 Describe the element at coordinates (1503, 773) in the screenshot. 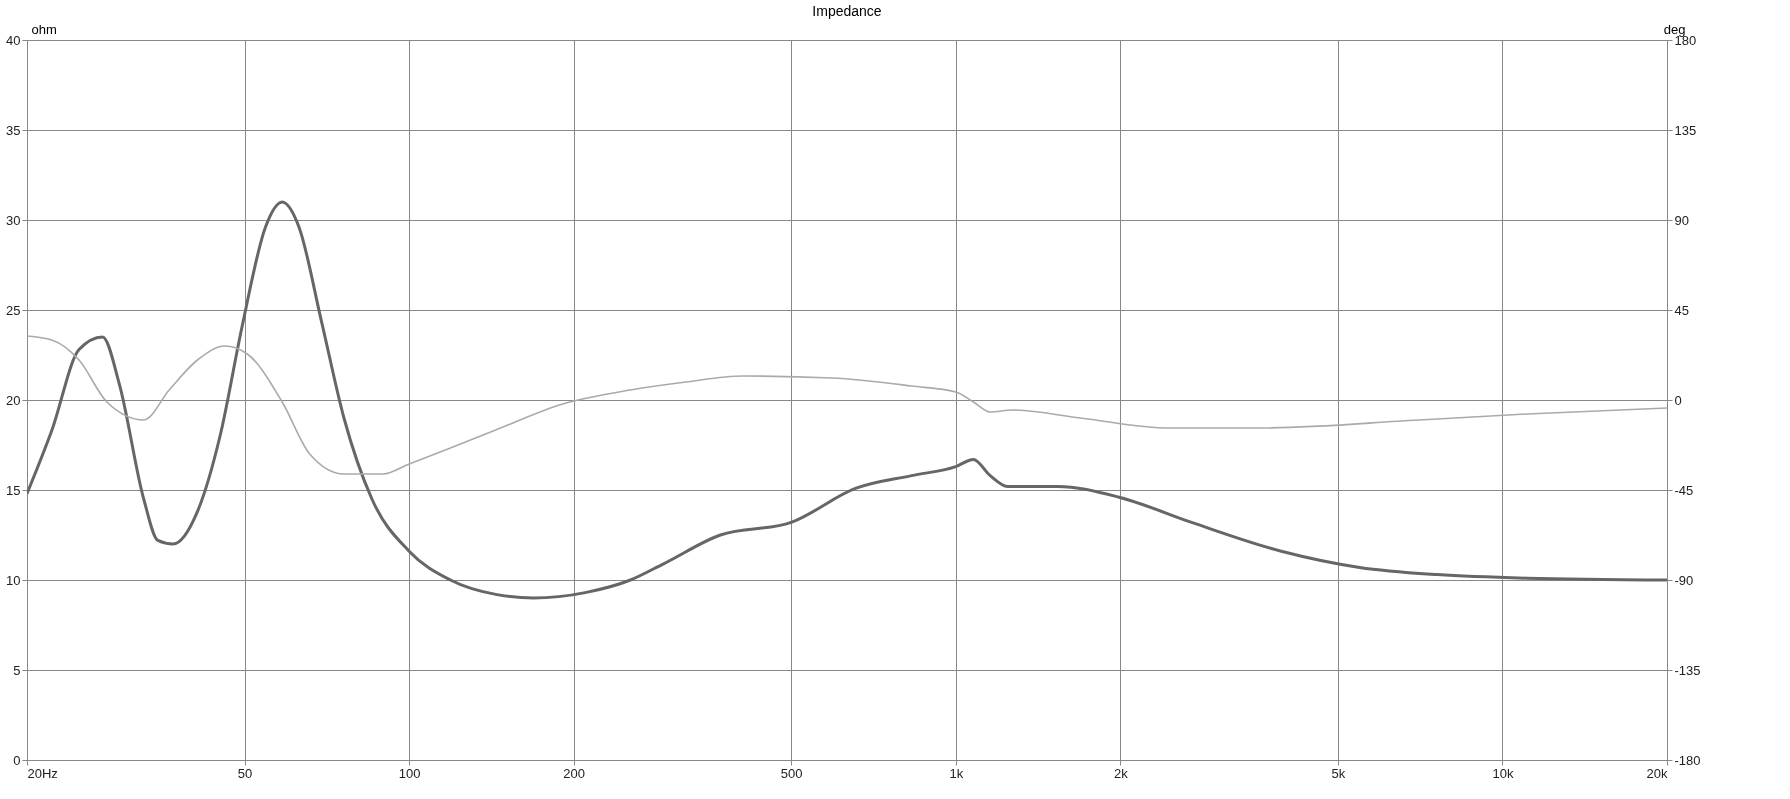

I see `x-tick-label: 10k` at that location.